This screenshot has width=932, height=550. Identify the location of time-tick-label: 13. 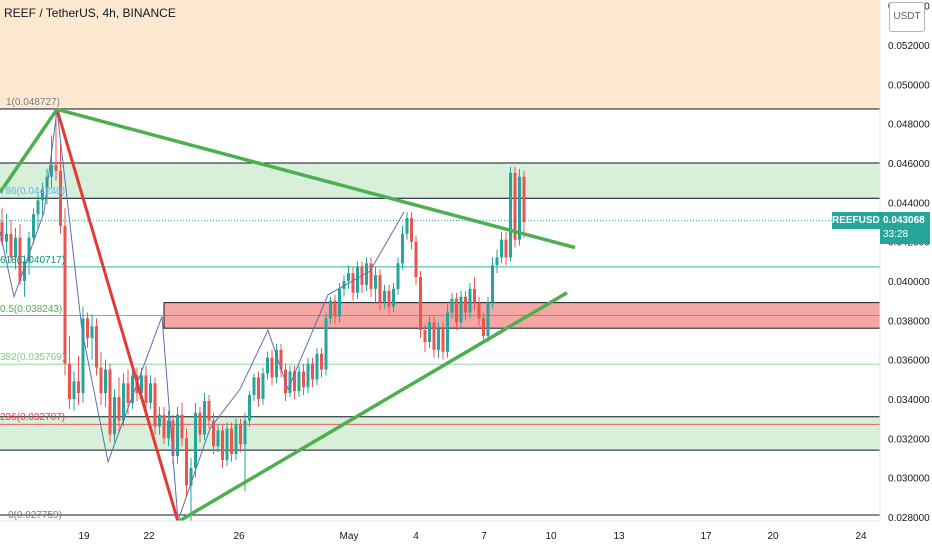
(619, 536).